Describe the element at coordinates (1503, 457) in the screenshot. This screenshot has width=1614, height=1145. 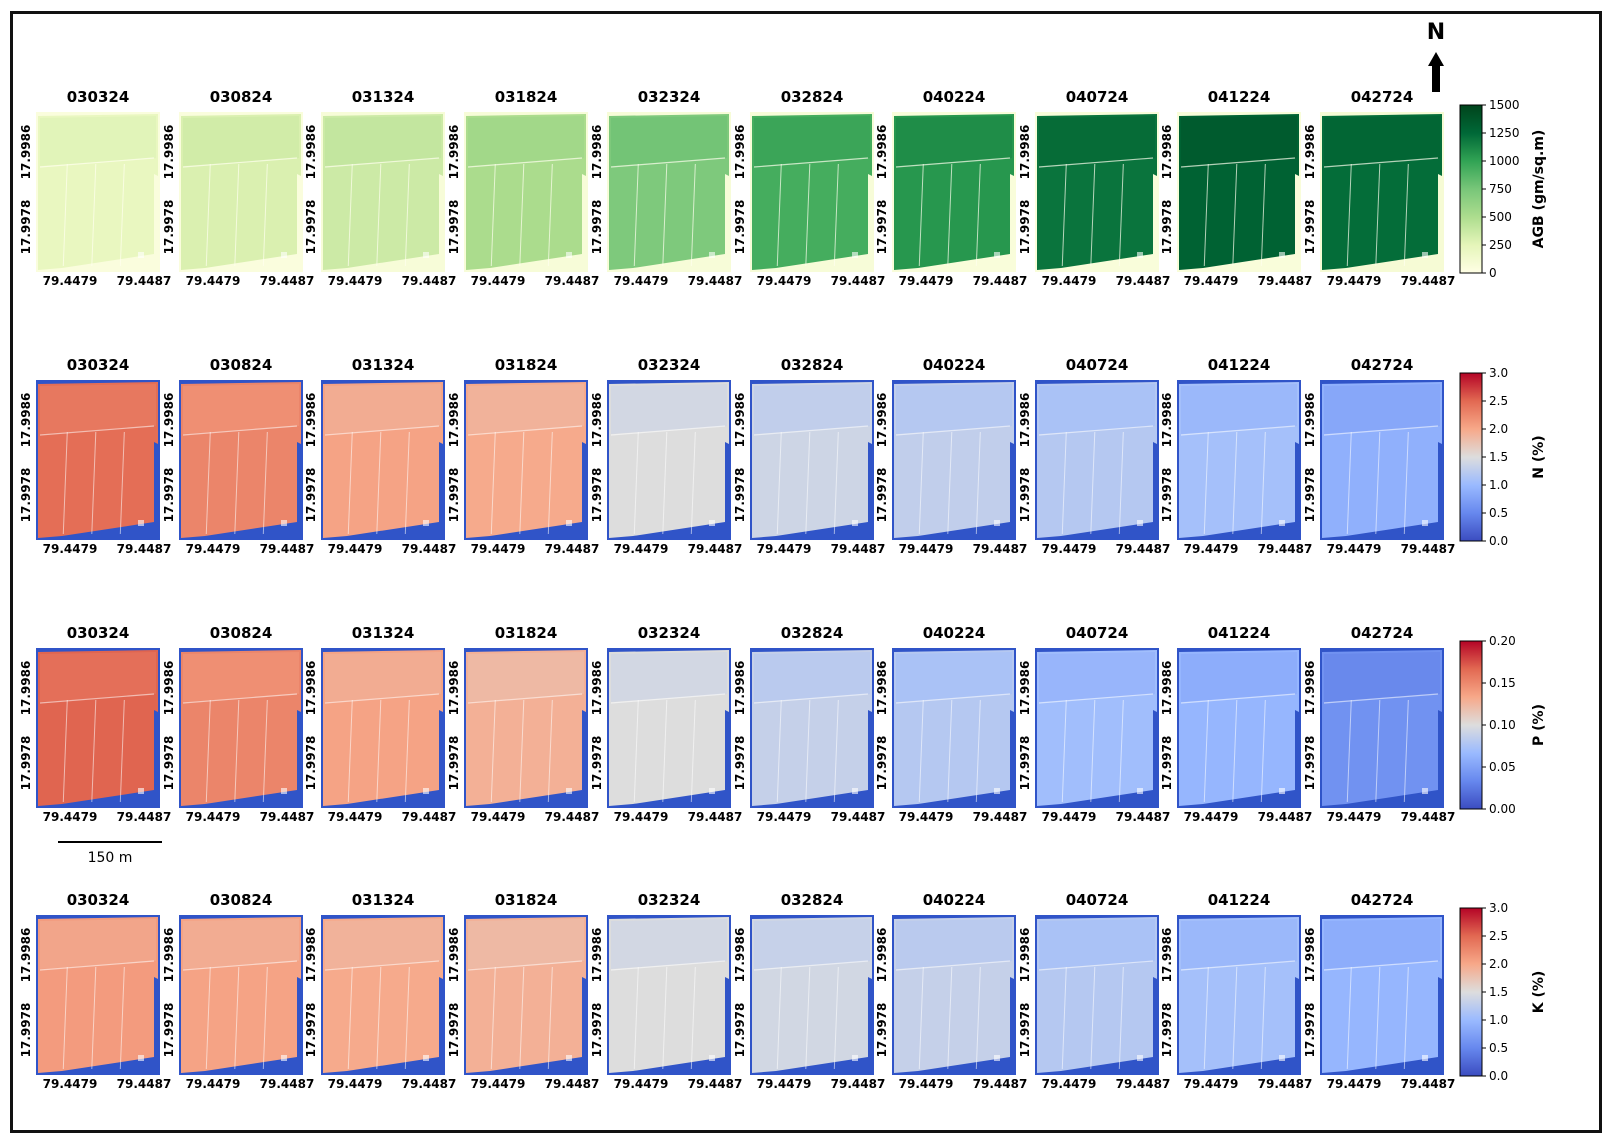
I see `colorbar-n: 0.0 0.5 1.0 1.5 2.0 2.5 3.0 N (%)` at that location.